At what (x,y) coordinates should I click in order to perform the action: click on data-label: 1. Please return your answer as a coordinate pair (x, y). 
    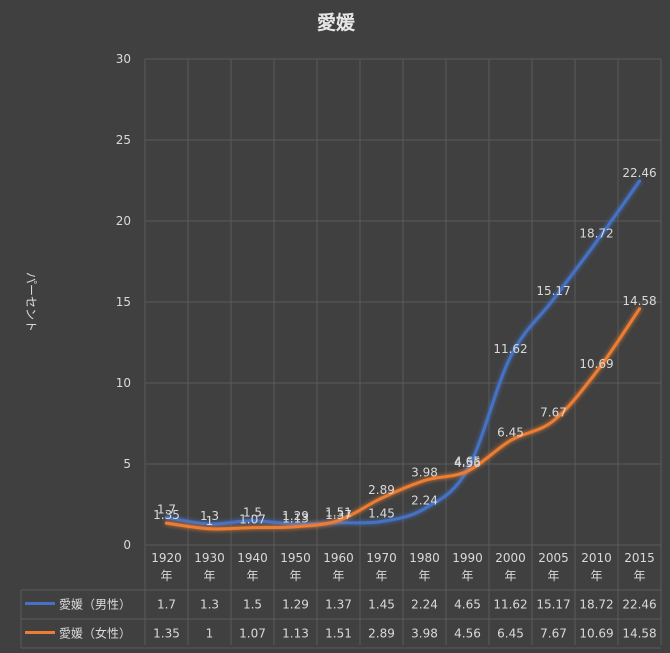
    Looking at the image, I should click on (210, 521).